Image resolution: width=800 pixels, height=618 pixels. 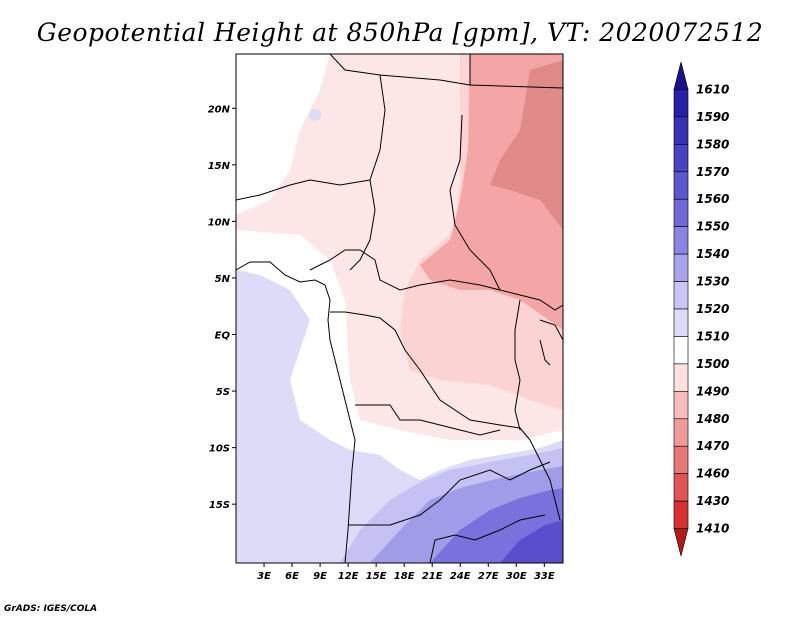 What do you see at coordinates (487, 538) in the screenshot?
I see `border-zambia` at bounding box center [487, 538].